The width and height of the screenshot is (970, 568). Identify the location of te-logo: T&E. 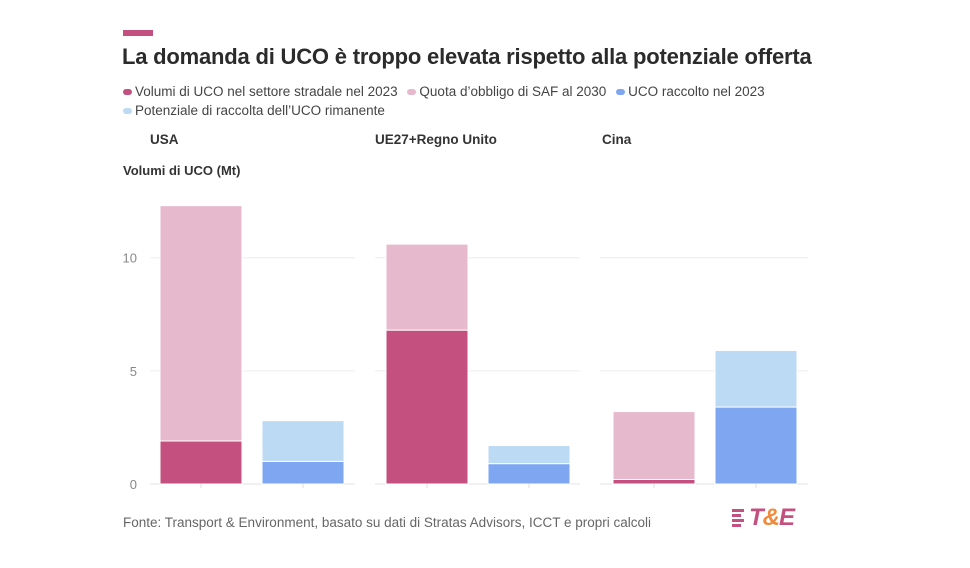
(763, 517).